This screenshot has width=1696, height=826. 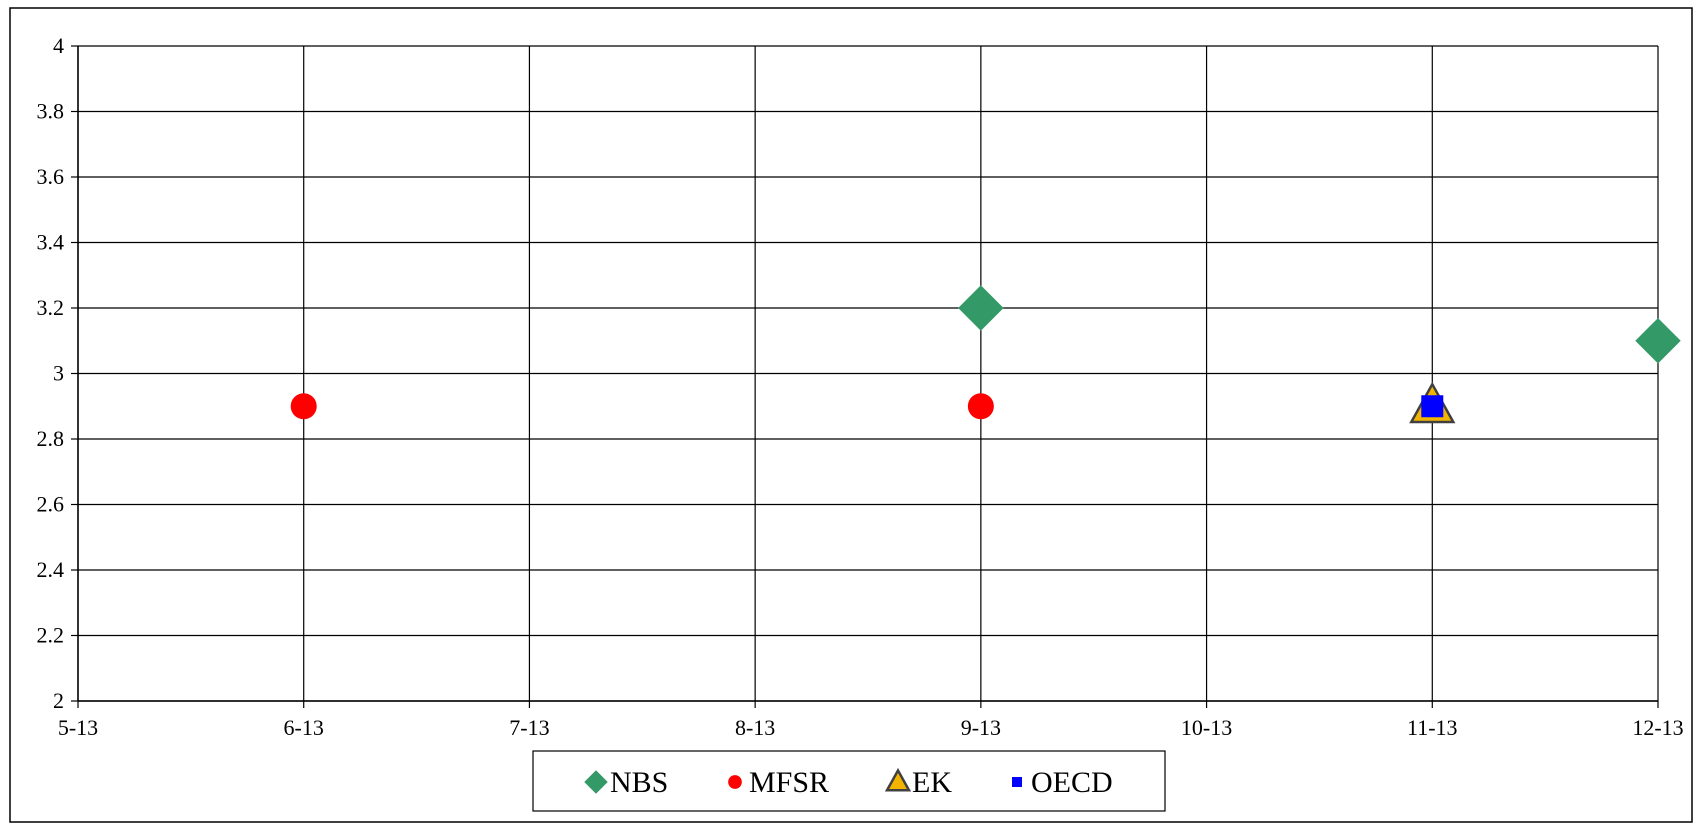 What do you see at coordinates (51, 111) in the screenshot?
I see `y-tick-label: 3.8` at bounding box center [51, 111].